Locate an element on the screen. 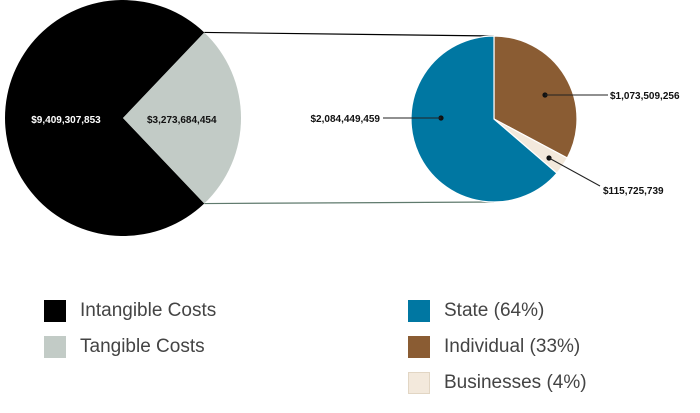 The image size is (700, 413). data-label-businesses: $115,725,739 is located at coordinates (633, 191).